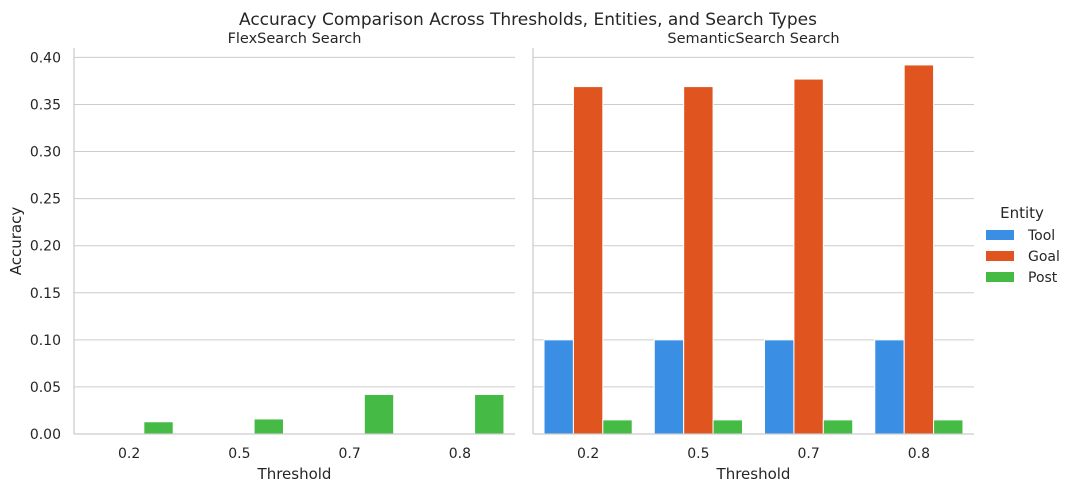  I want to click on y-tick-label: 0.25, so click(45, 200).